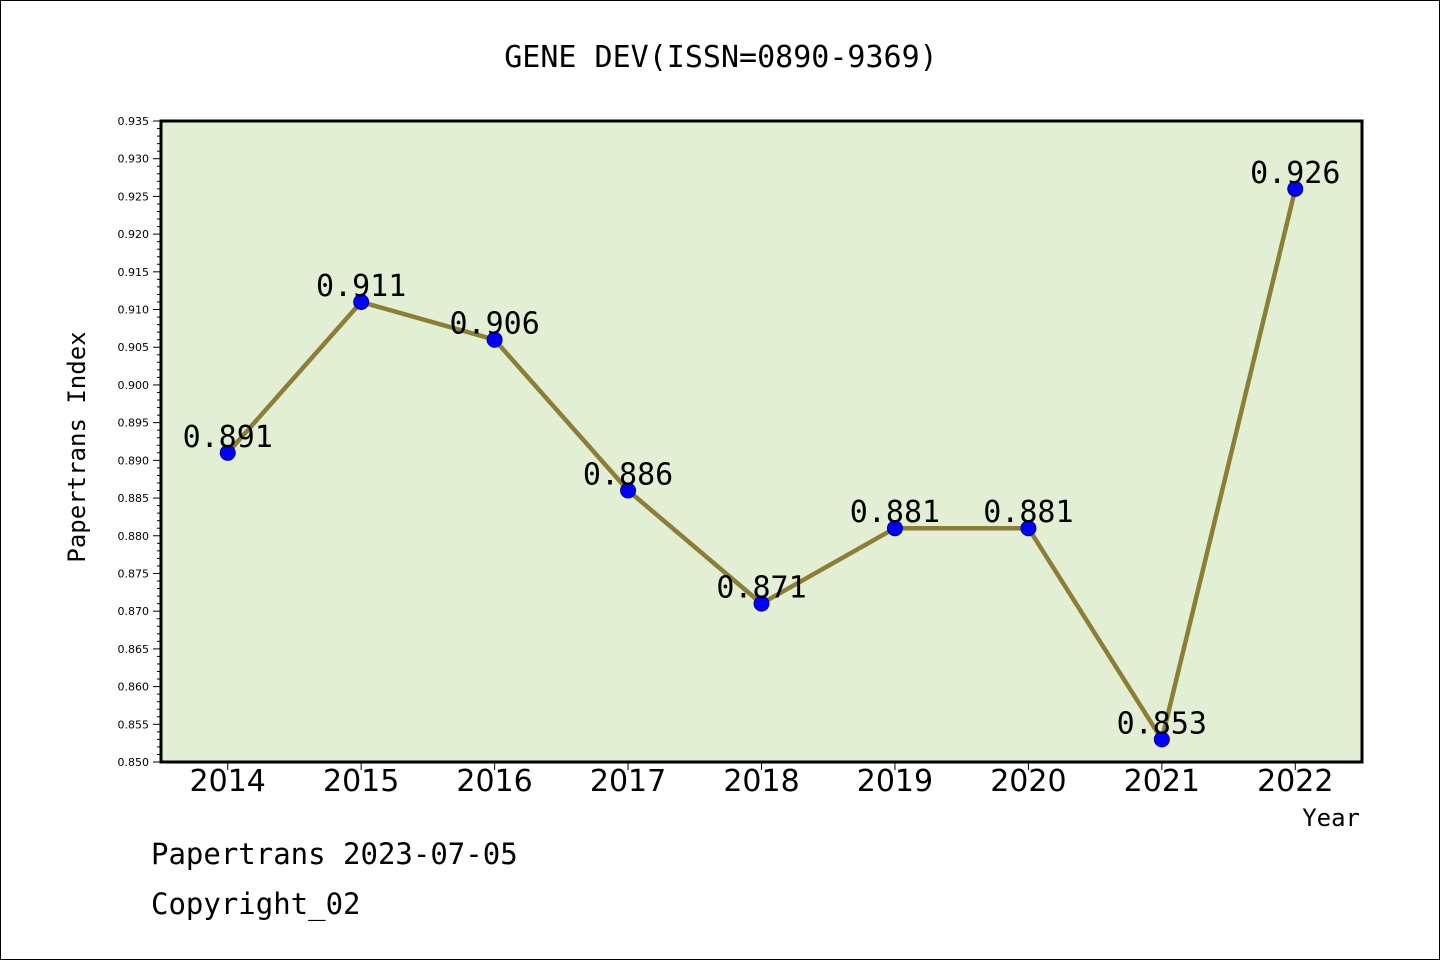 The image size is (1440, 960). Describe the element at coordinates (1162, 723) in the screenshot. I see `data-label: 0.853` at that location.